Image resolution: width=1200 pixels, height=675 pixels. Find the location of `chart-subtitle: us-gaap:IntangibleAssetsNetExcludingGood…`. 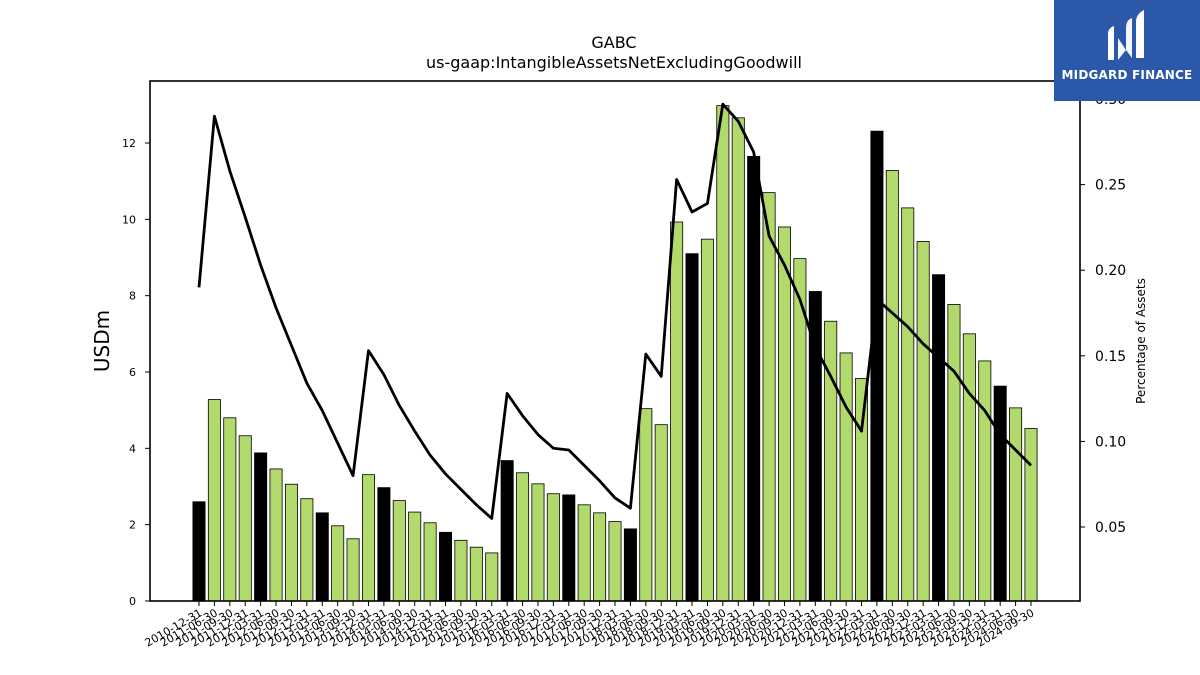

chart-subtitle: us-gaap:IntangibleAssetsNetExcludingGood… is located at coordinates (614, 62).